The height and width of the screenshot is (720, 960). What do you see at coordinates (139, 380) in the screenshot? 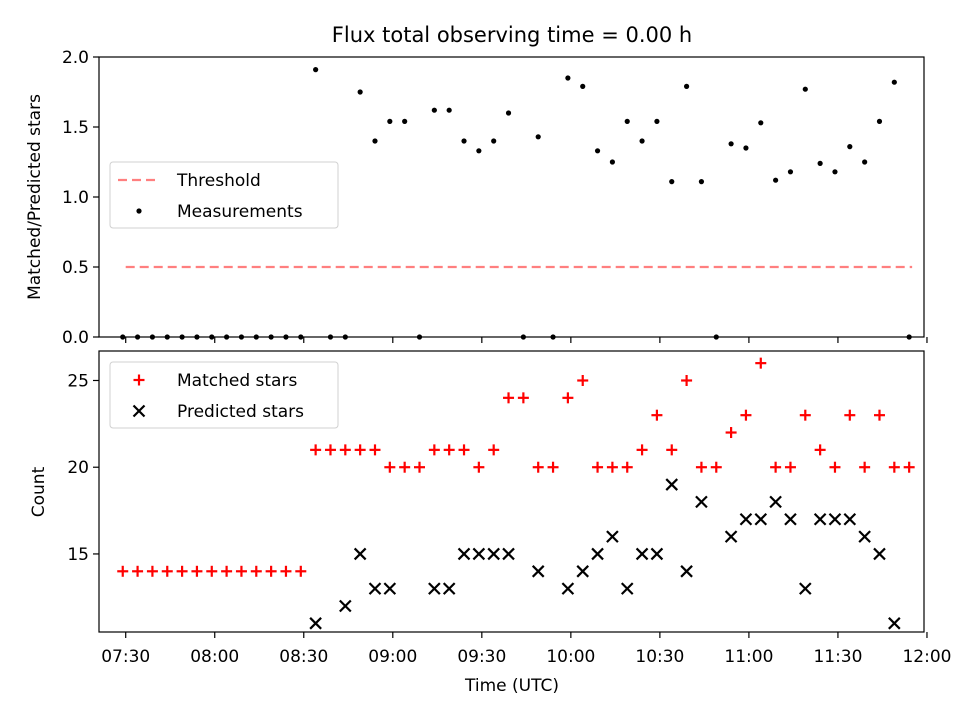
I see `legend-matched-swatch` at bounding box center [139, 380].